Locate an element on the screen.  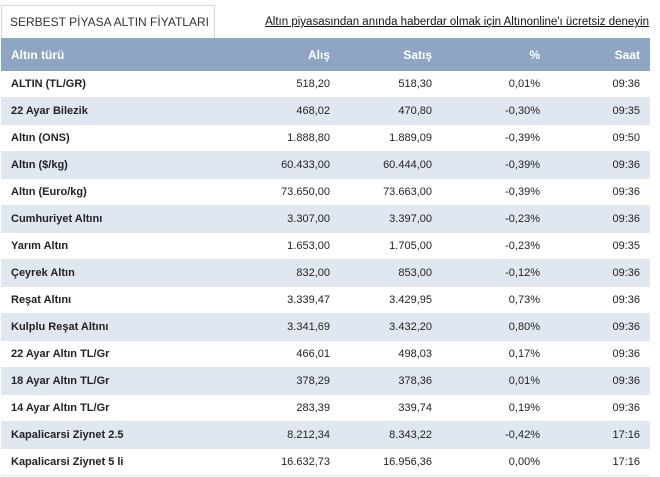
cell-gold-type: 14 Ayar Altın TL/Gr is located at coordinates (72, 408).